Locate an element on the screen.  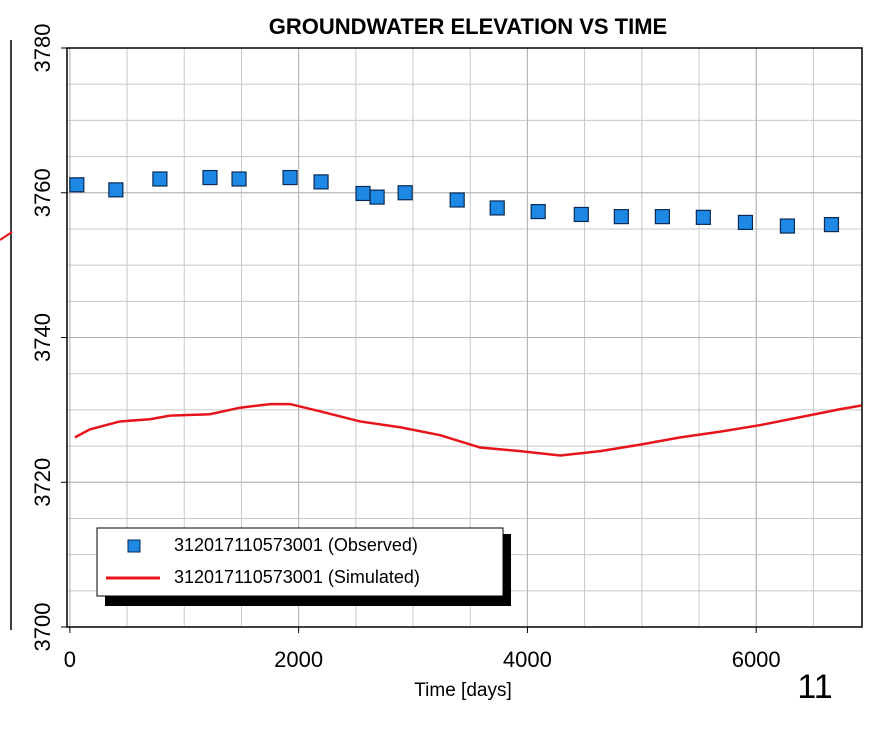
x-axis-label: Time [days] is located at coordinates (463, 690).